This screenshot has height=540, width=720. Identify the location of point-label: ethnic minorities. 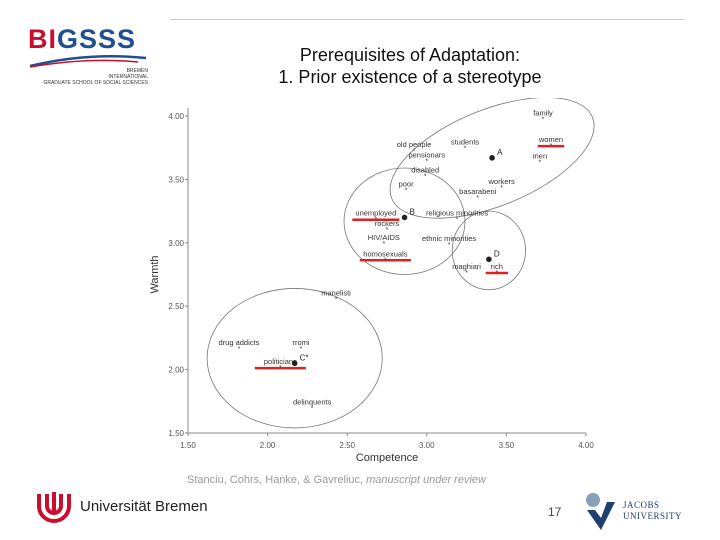
(449, 238).